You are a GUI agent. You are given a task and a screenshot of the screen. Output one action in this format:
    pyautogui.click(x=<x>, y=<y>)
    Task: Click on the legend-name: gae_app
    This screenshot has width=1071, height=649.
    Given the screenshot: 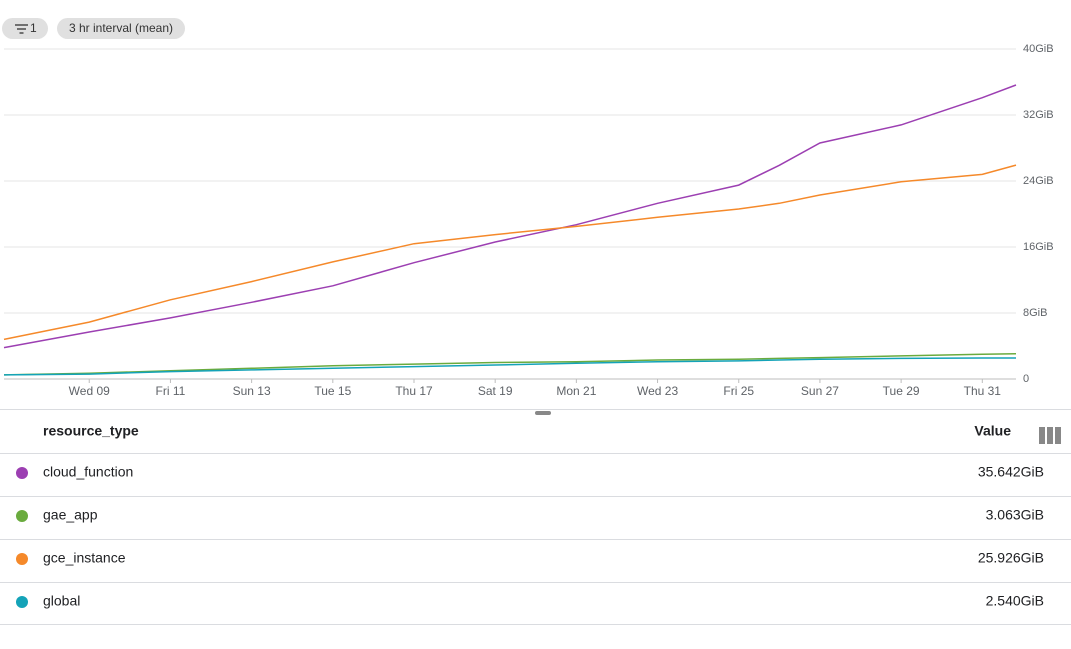 What is the action you would take?
    pyautogui.click(x=70, y=515)
    